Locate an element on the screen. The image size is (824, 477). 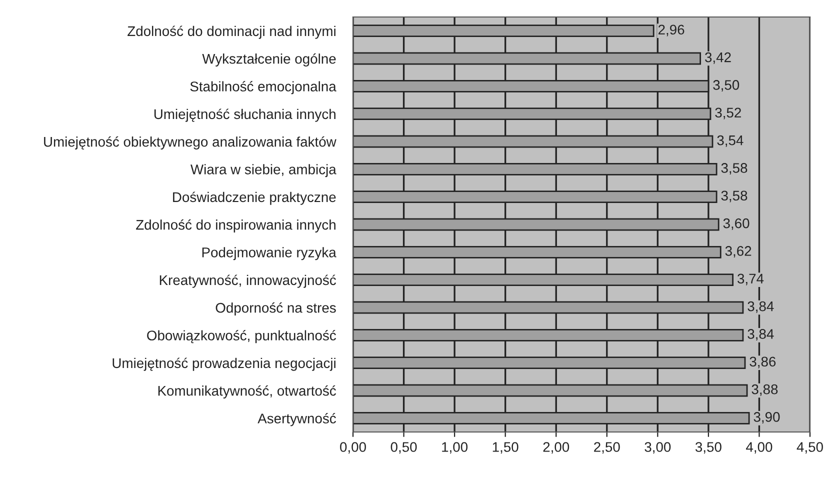
data-label: 3,60 is located at coordinates (736, 224).